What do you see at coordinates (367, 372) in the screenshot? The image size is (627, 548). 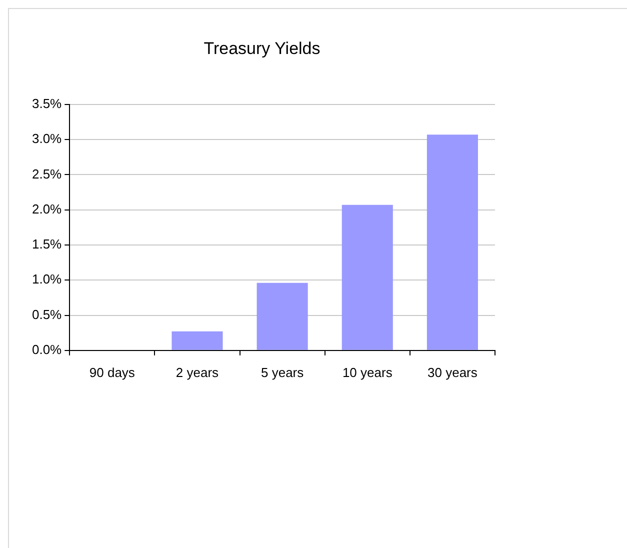 I see `x-tick-label: 10 years` at bounding box center [367, 372].